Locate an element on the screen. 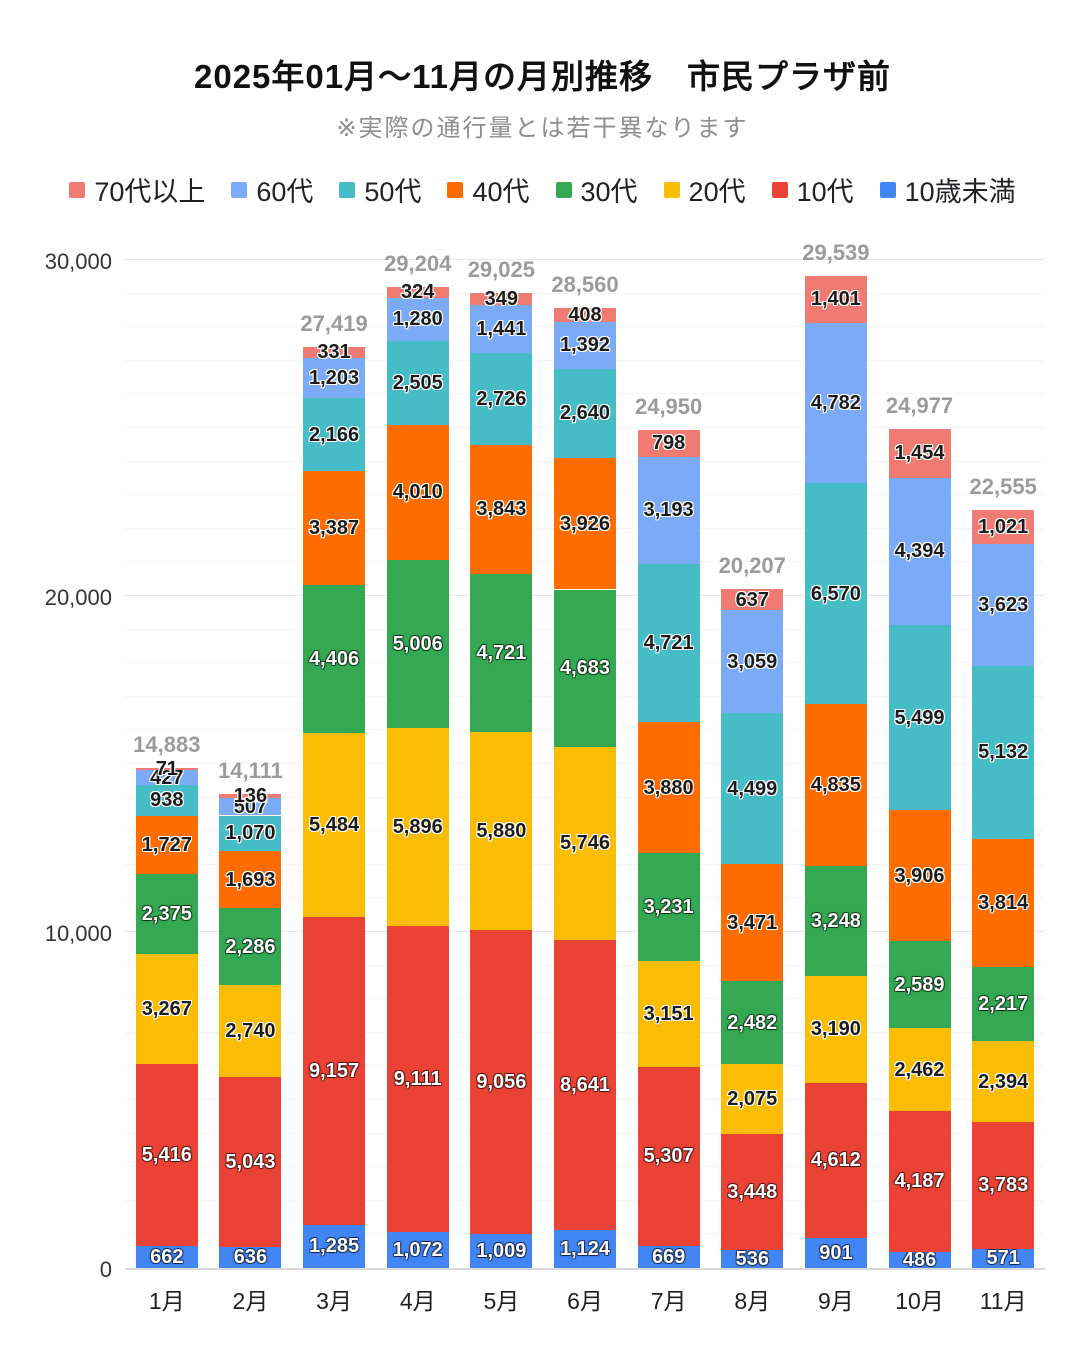  bar-segment-10代: 4,612 is located at coordinates (835, 1160).